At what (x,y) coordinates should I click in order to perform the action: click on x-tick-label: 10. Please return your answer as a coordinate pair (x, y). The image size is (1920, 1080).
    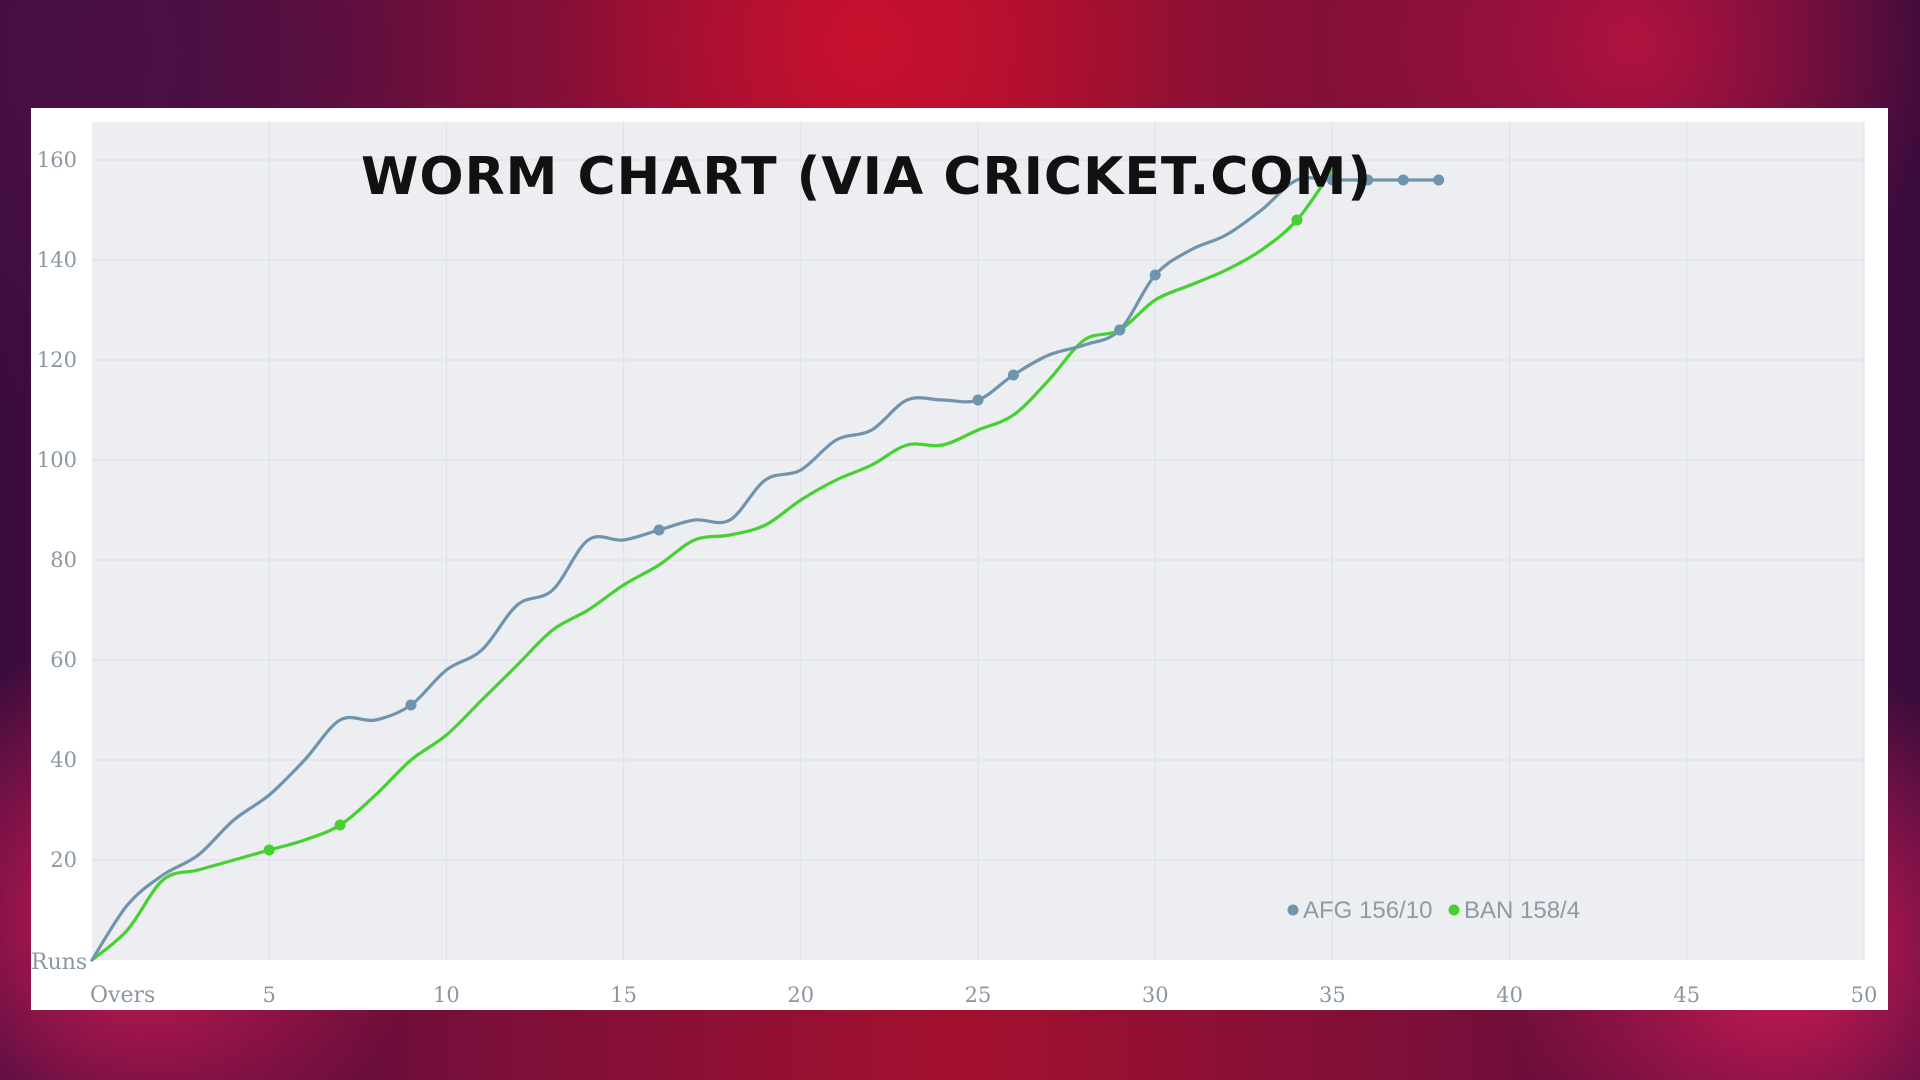
    Looking at the image, I should click on (446, 995).